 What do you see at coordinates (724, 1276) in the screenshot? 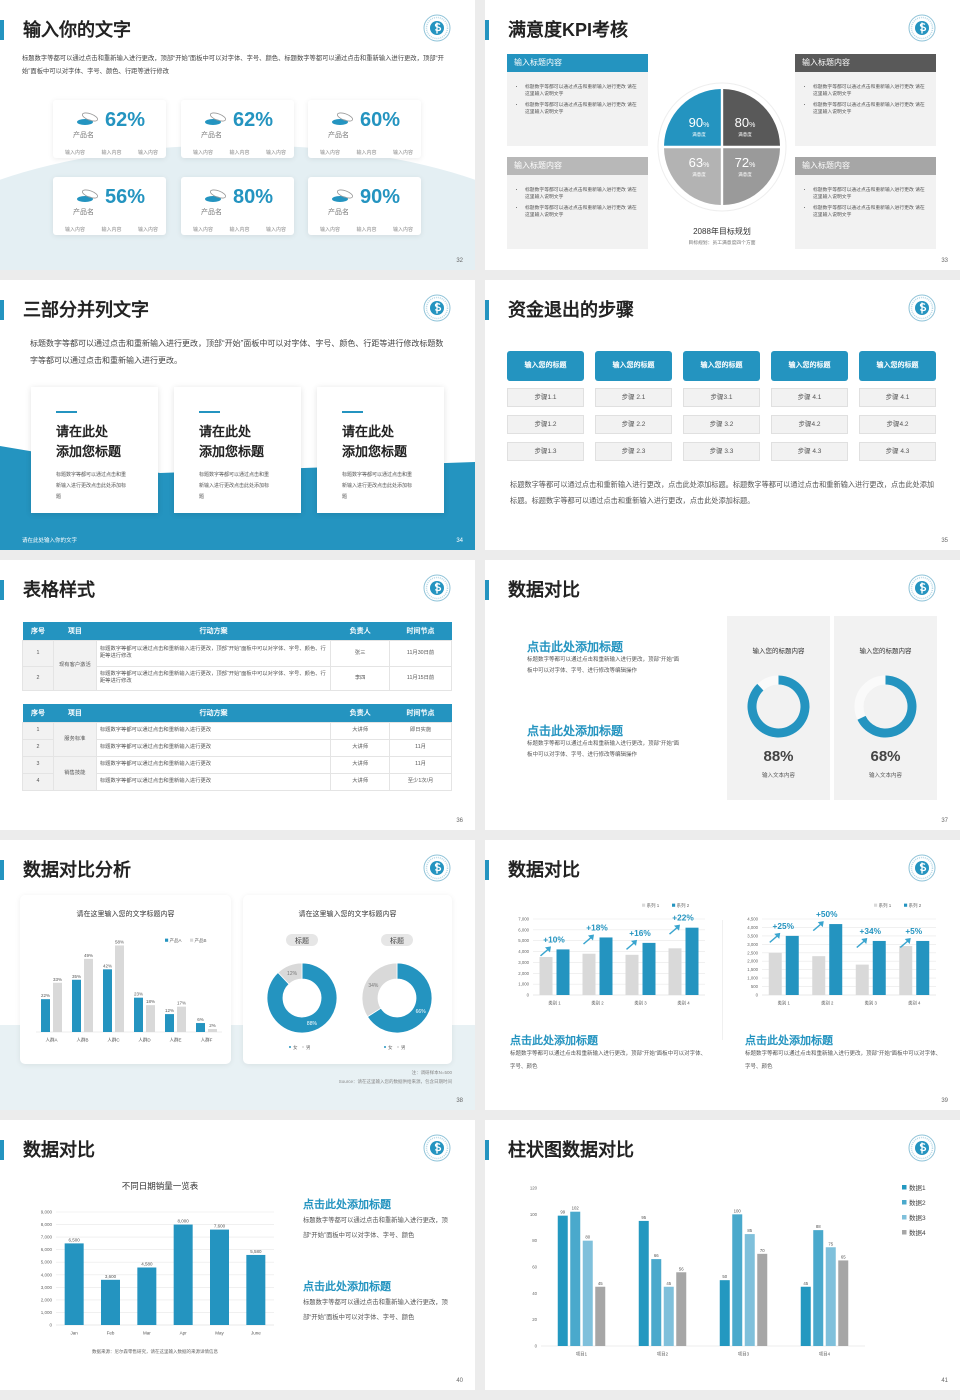
I see `data-label: 50` at bounding box center [724, 1276].